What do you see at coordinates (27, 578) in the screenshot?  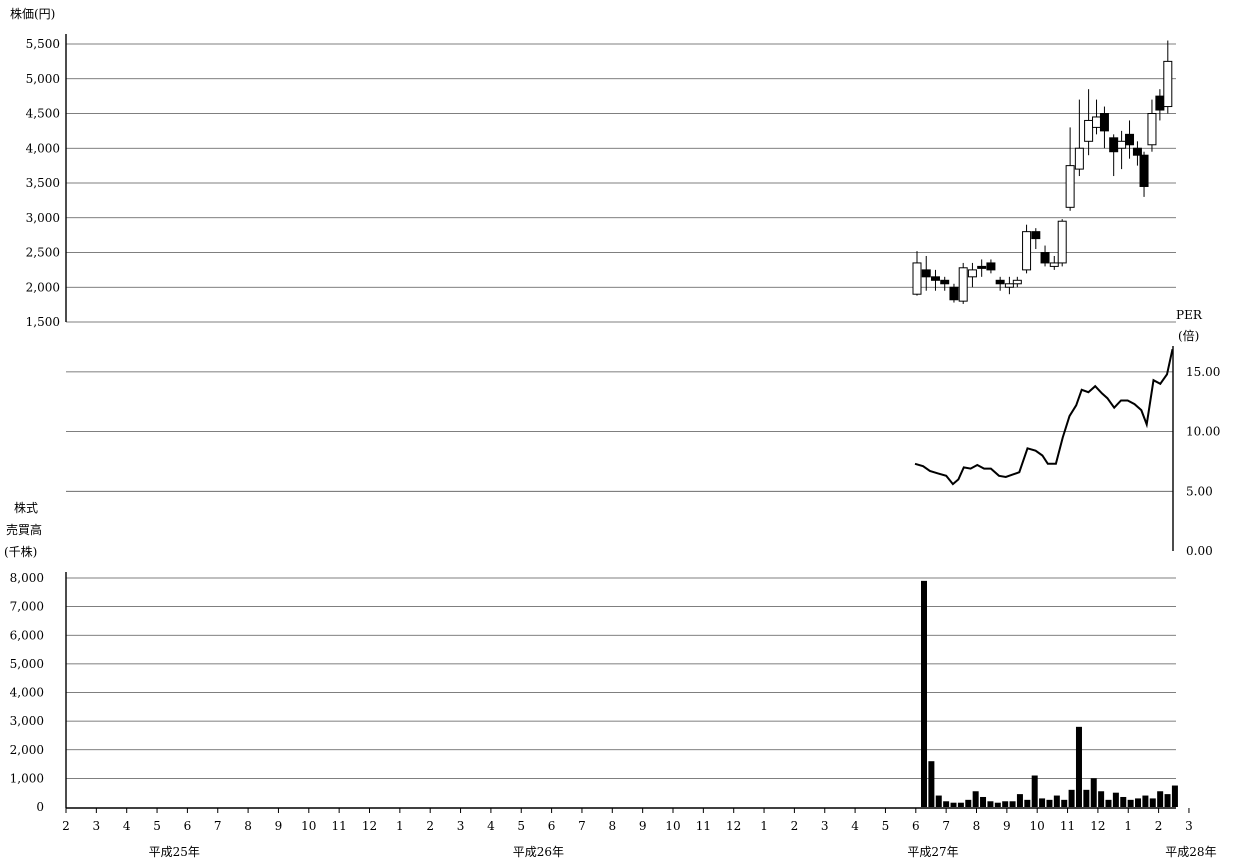 I see `volume-tick-label: 8,000` at bounding box center [27, 578].